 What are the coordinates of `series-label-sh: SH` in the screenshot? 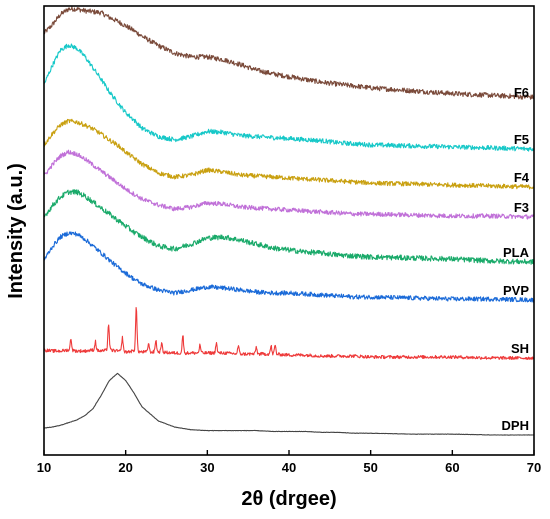 It's located at (520, 348).